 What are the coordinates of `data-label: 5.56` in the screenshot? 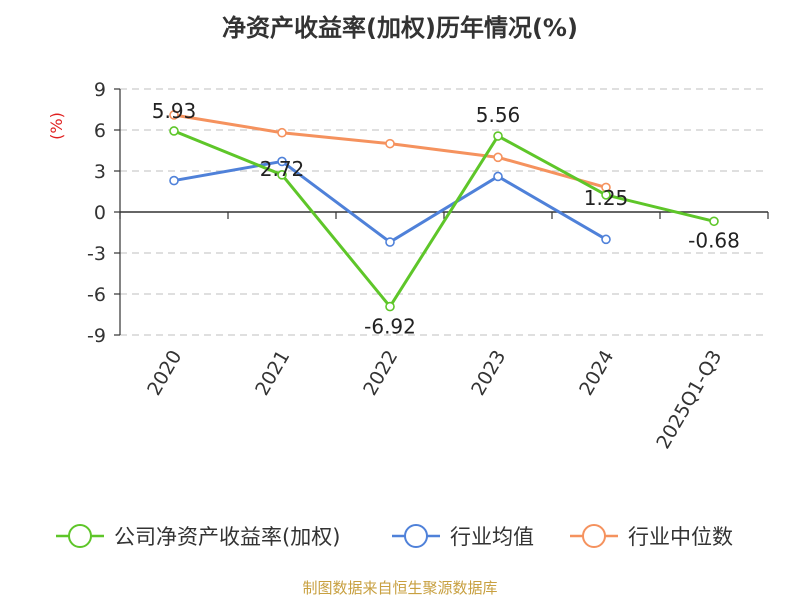 It's located at (498, 115).